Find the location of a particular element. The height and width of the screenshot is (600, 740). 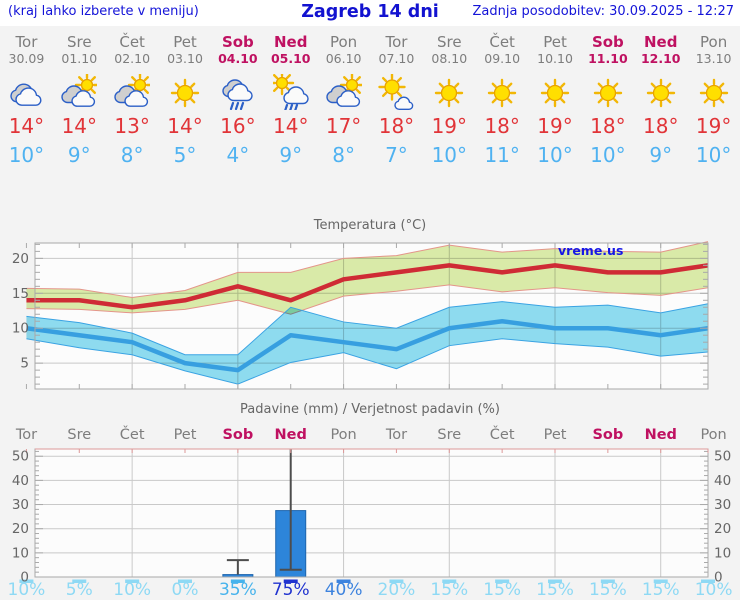

precip-y-tick-label-left: 50 is located at coordinates (20, 457).